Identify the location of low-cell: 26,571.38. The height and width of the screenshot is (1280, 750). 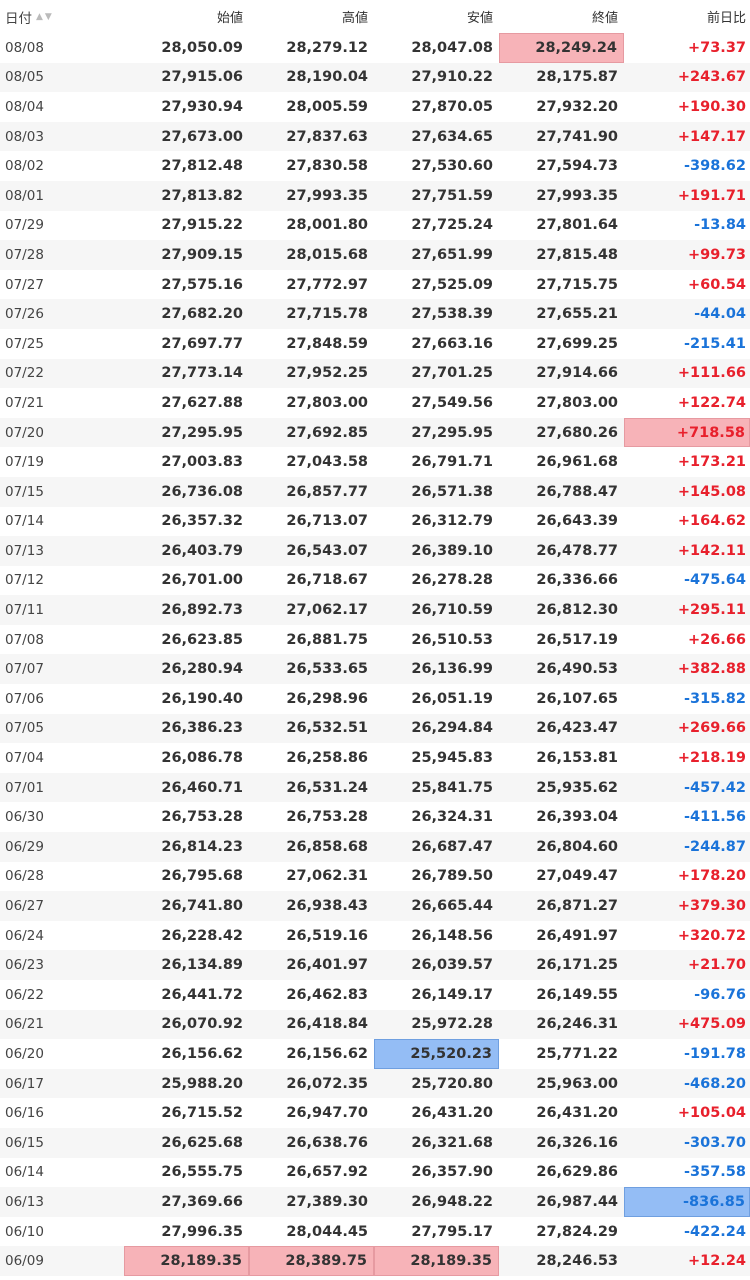
(452, 491).